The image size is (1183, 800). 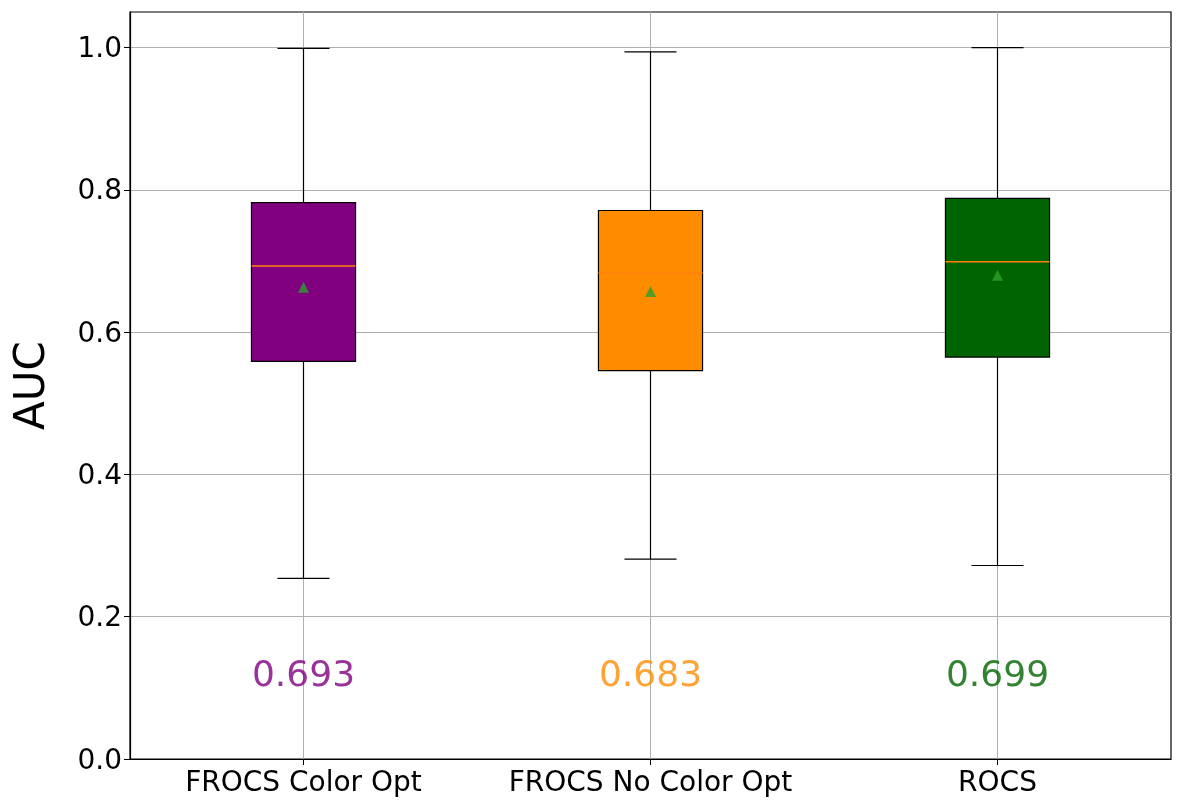 I want to click on y-tick-label: 0.2, so click(x=99, y=617).